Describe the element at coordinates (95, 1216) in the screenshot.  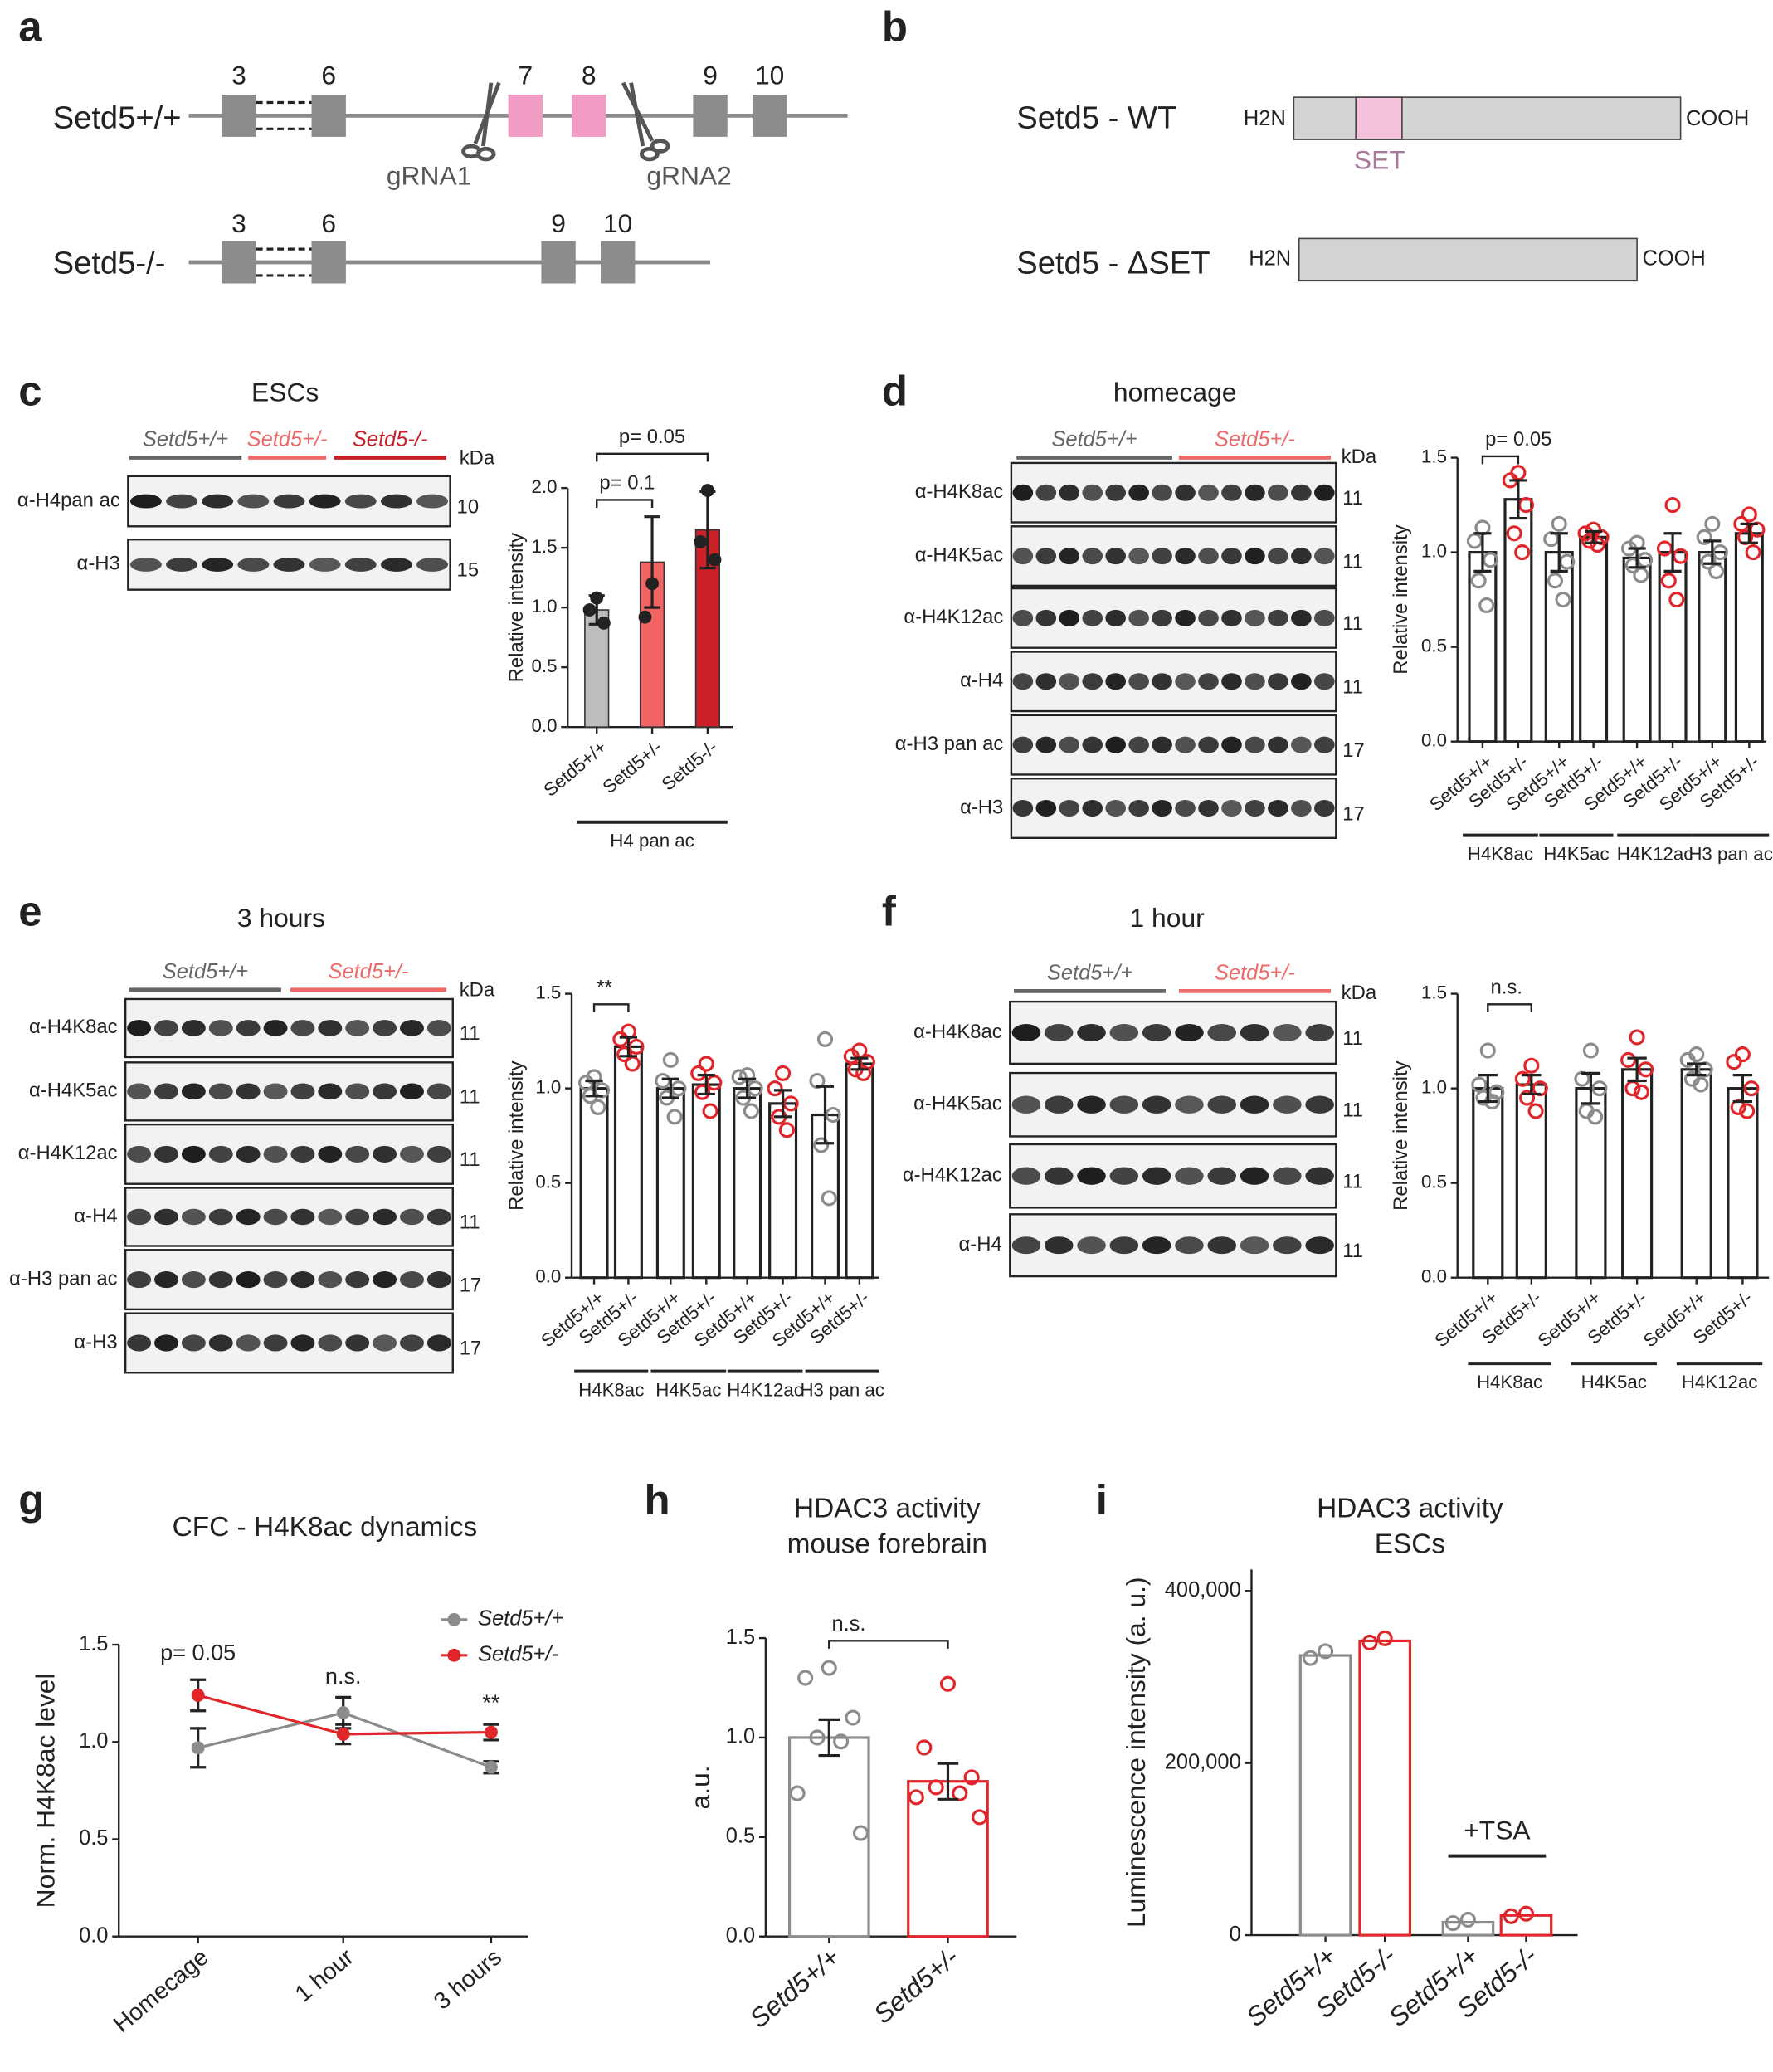
I see `antibody-label: α-H4` at that location.